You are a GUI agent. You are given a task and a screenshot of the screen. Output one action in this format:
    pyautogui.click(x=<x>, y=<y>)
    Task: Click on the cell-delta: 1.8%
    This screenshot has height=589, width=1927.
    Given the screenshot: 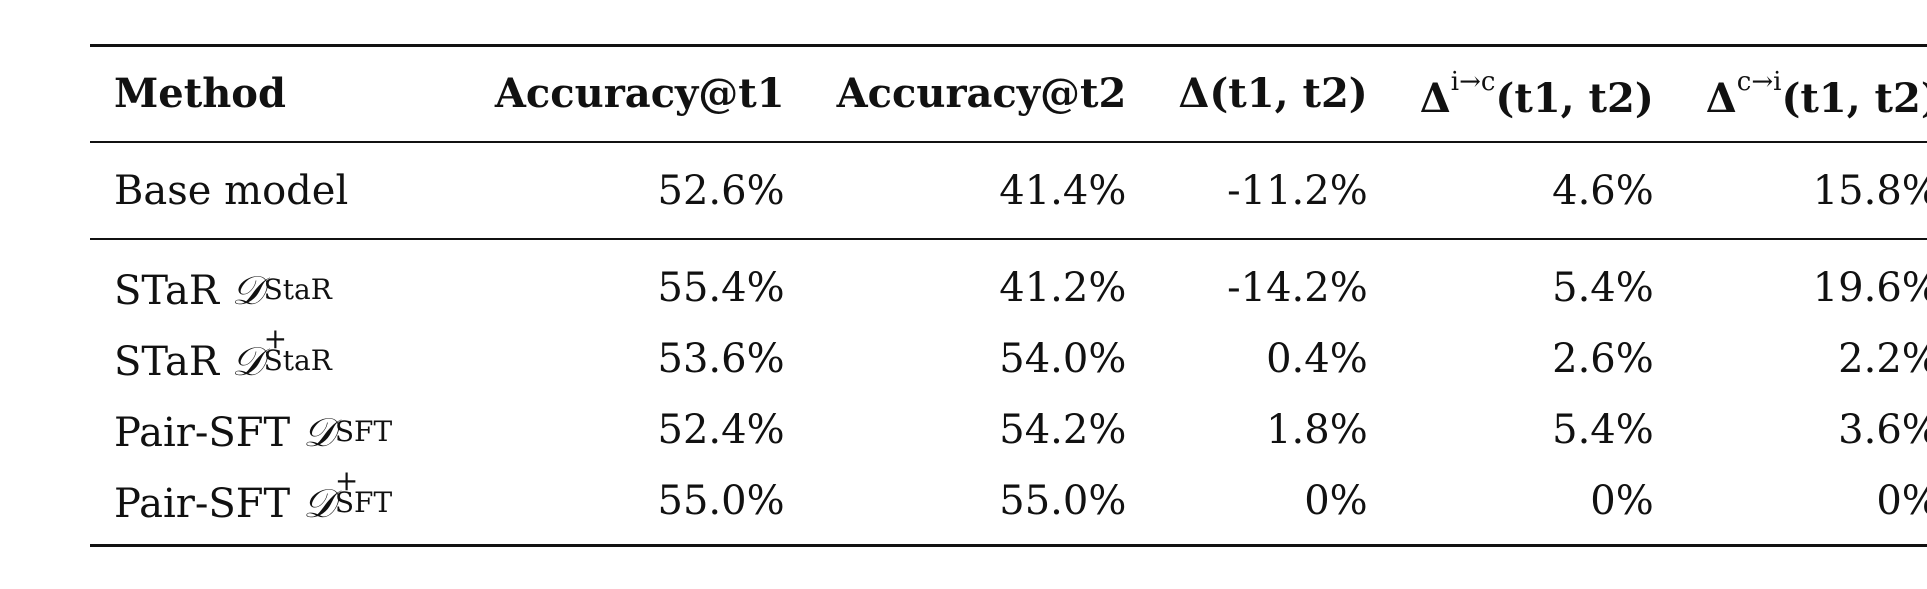 What is the action you would take?
    pyautogui.click(x=1317, y=429)
    